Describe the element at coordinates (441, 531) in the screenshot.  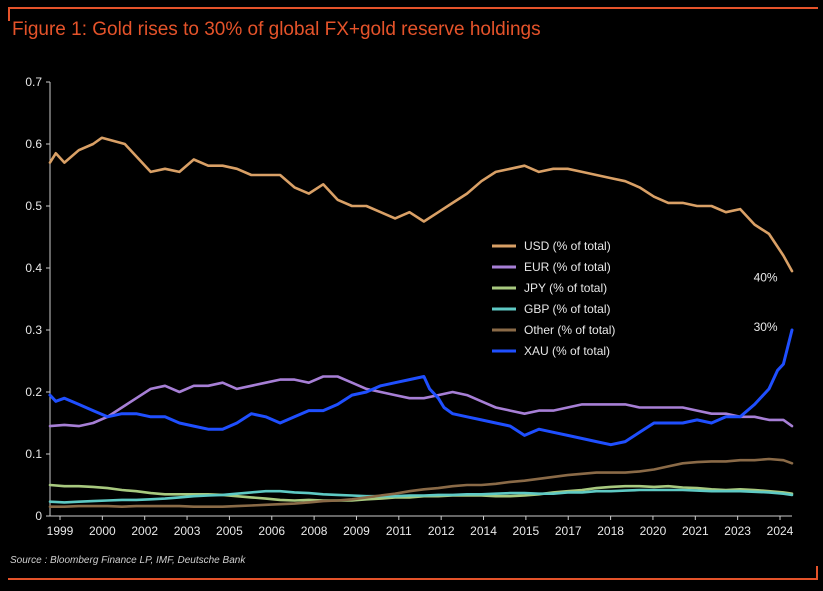
I see `x-tick-label: 2012` at that location.